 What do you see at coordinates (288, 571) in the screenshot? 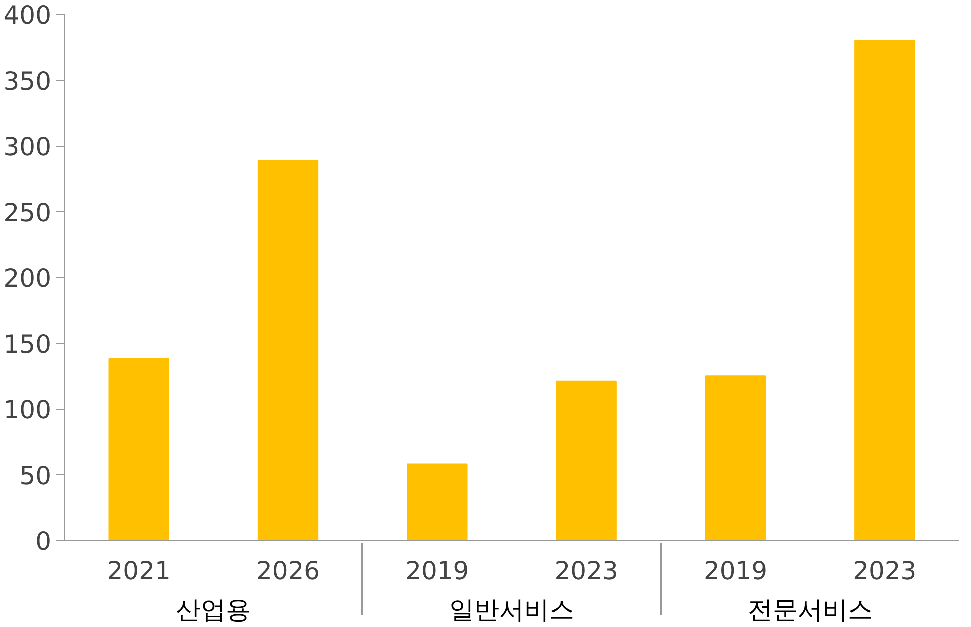
I see `x-tick-label: 2026` at bounding box center [288, 571].